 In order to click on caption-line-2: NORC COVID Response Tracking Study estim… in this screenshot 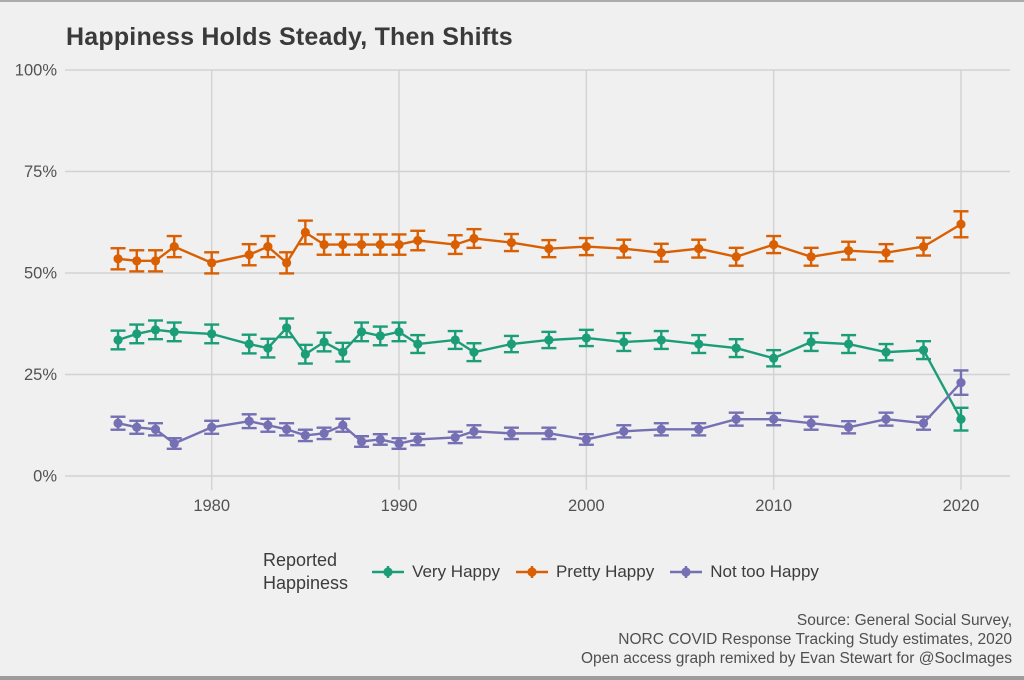, I will do `click(815, 639)`.